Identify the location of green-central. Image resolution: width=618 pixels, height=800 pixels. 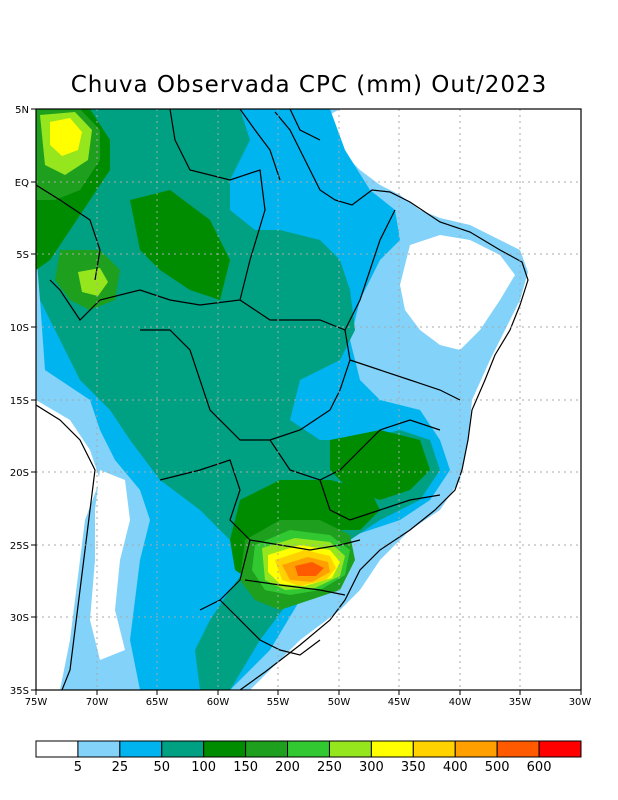
(180, 245).